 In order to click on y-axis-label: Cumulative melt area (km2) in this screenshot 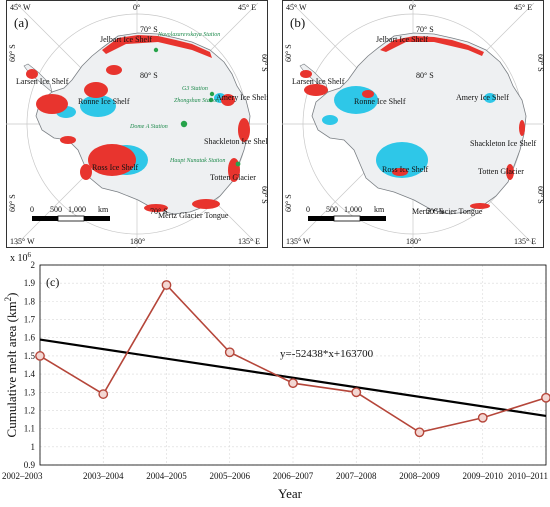, I will do `click(11, 365)`.